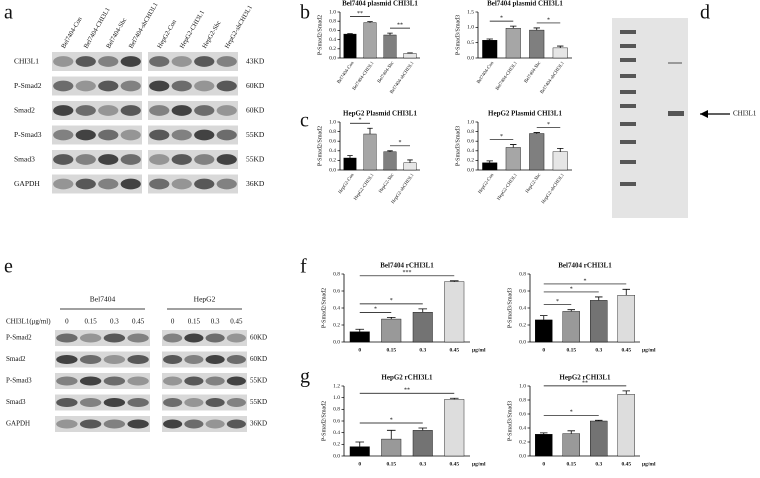 This screenshot has height=478, width=760. I want to click on panel-letter: f, so click(303, 267).